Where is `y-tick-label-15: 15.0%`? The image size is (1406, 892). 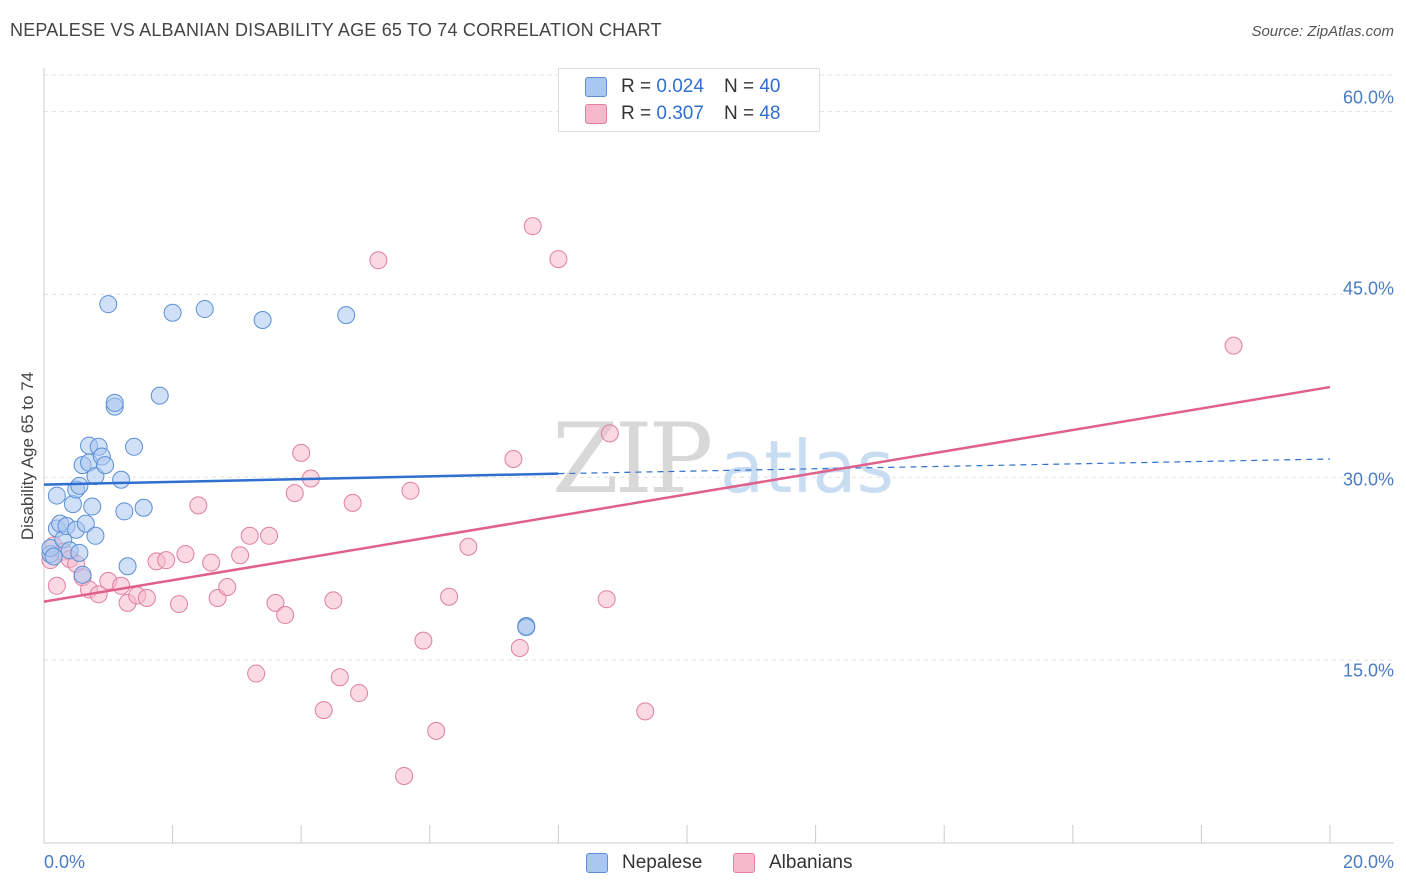
y-tick-label-15: 15.0% is located at coordinates (1368, 670).